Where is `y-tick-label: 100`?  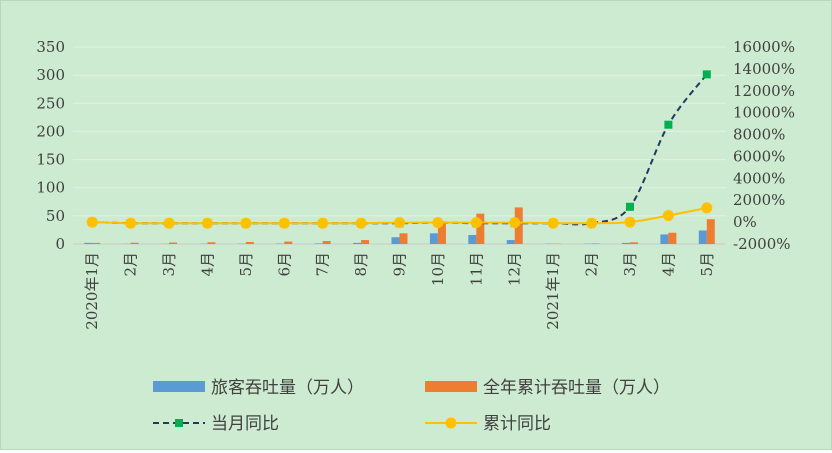
y-tick-label: 100 is located at coordinates (50, 188).